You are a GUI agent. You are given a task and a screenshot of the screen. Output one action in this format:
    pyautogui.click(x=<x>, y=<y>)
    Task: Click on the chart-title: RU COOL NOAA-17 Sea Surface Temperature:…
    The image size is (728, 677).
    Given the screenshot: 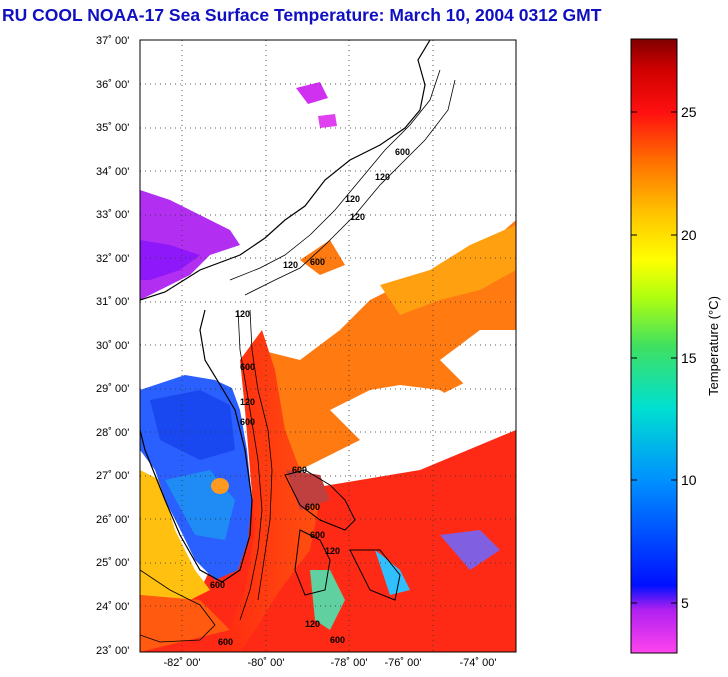 What is the action you would take?
    pyautogui.click(x=302, y=15)
    